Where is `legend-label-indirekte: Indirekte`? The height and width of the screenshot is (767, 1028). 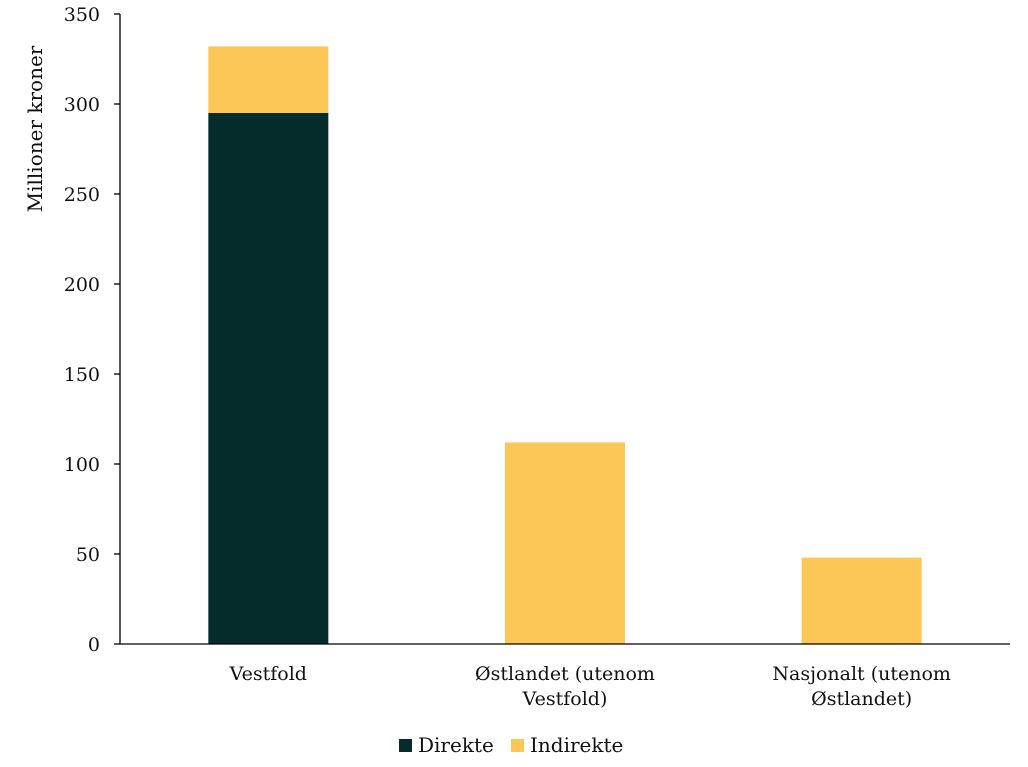 legend-label-indirekte: Indirekte is located at coordinates (576, 745).